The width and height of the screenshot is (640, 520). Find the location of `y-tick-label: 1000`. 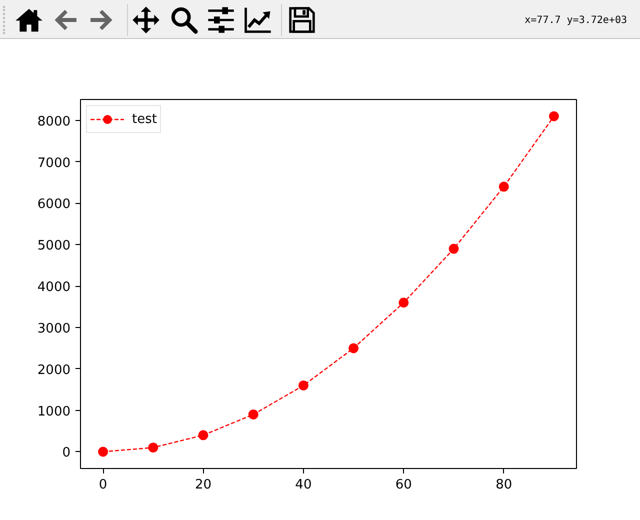

y-tick-label: 1000 is located at coordinates (54, 412).